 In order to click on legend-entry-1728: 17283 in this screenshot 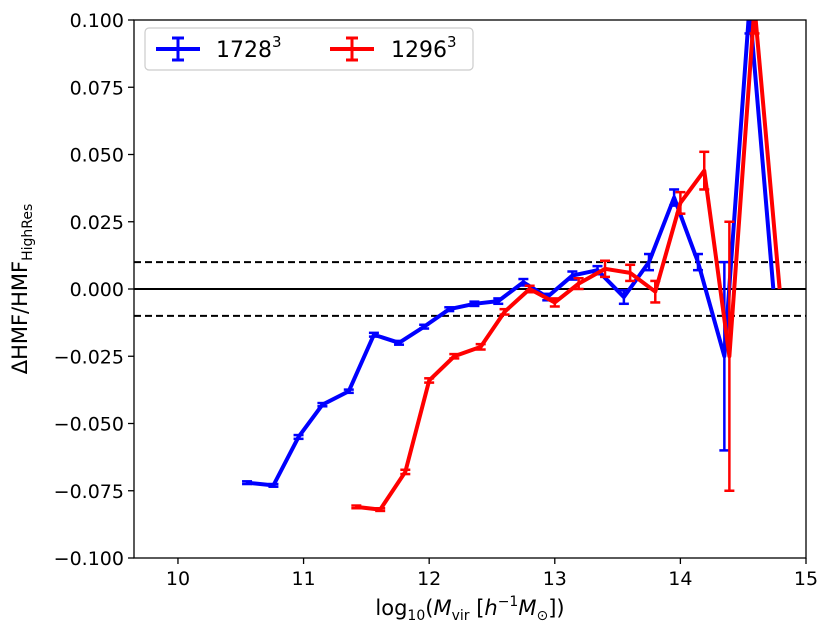, I will do `click(219, 48)`.